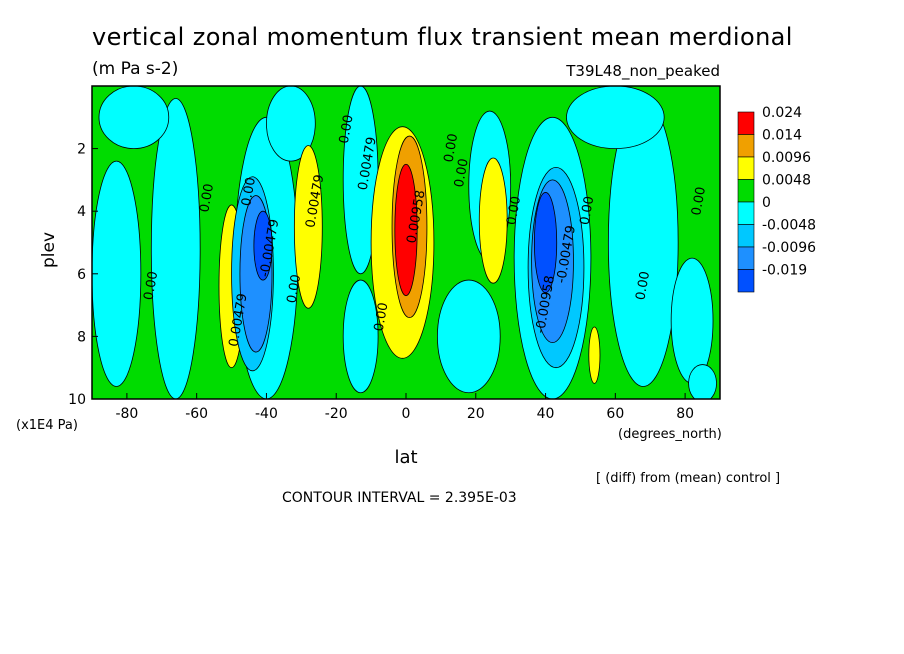 Image resolution: width=904 pixels, height=654 pixels. I want to click on colorbar-label-6: -0.0096, so click(789, 248).